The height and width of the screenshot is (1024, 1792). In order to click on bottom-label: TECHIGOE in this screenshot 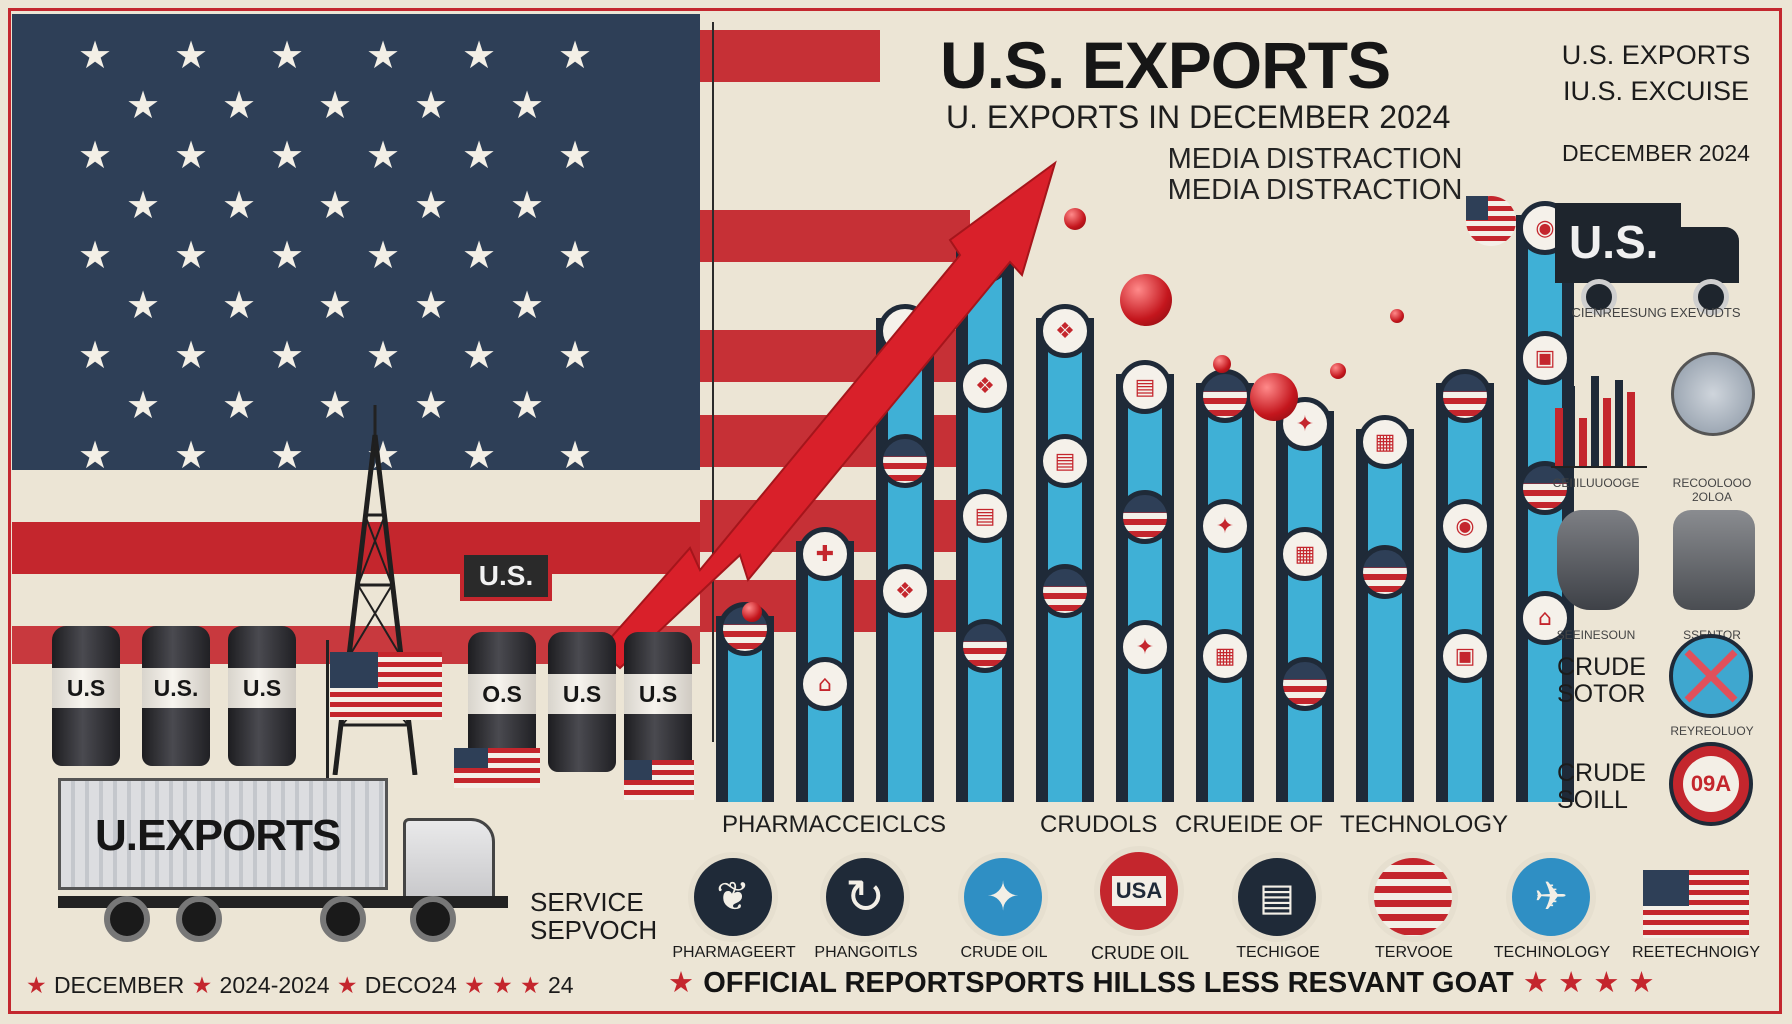, I will do `click(1278, 952)`.